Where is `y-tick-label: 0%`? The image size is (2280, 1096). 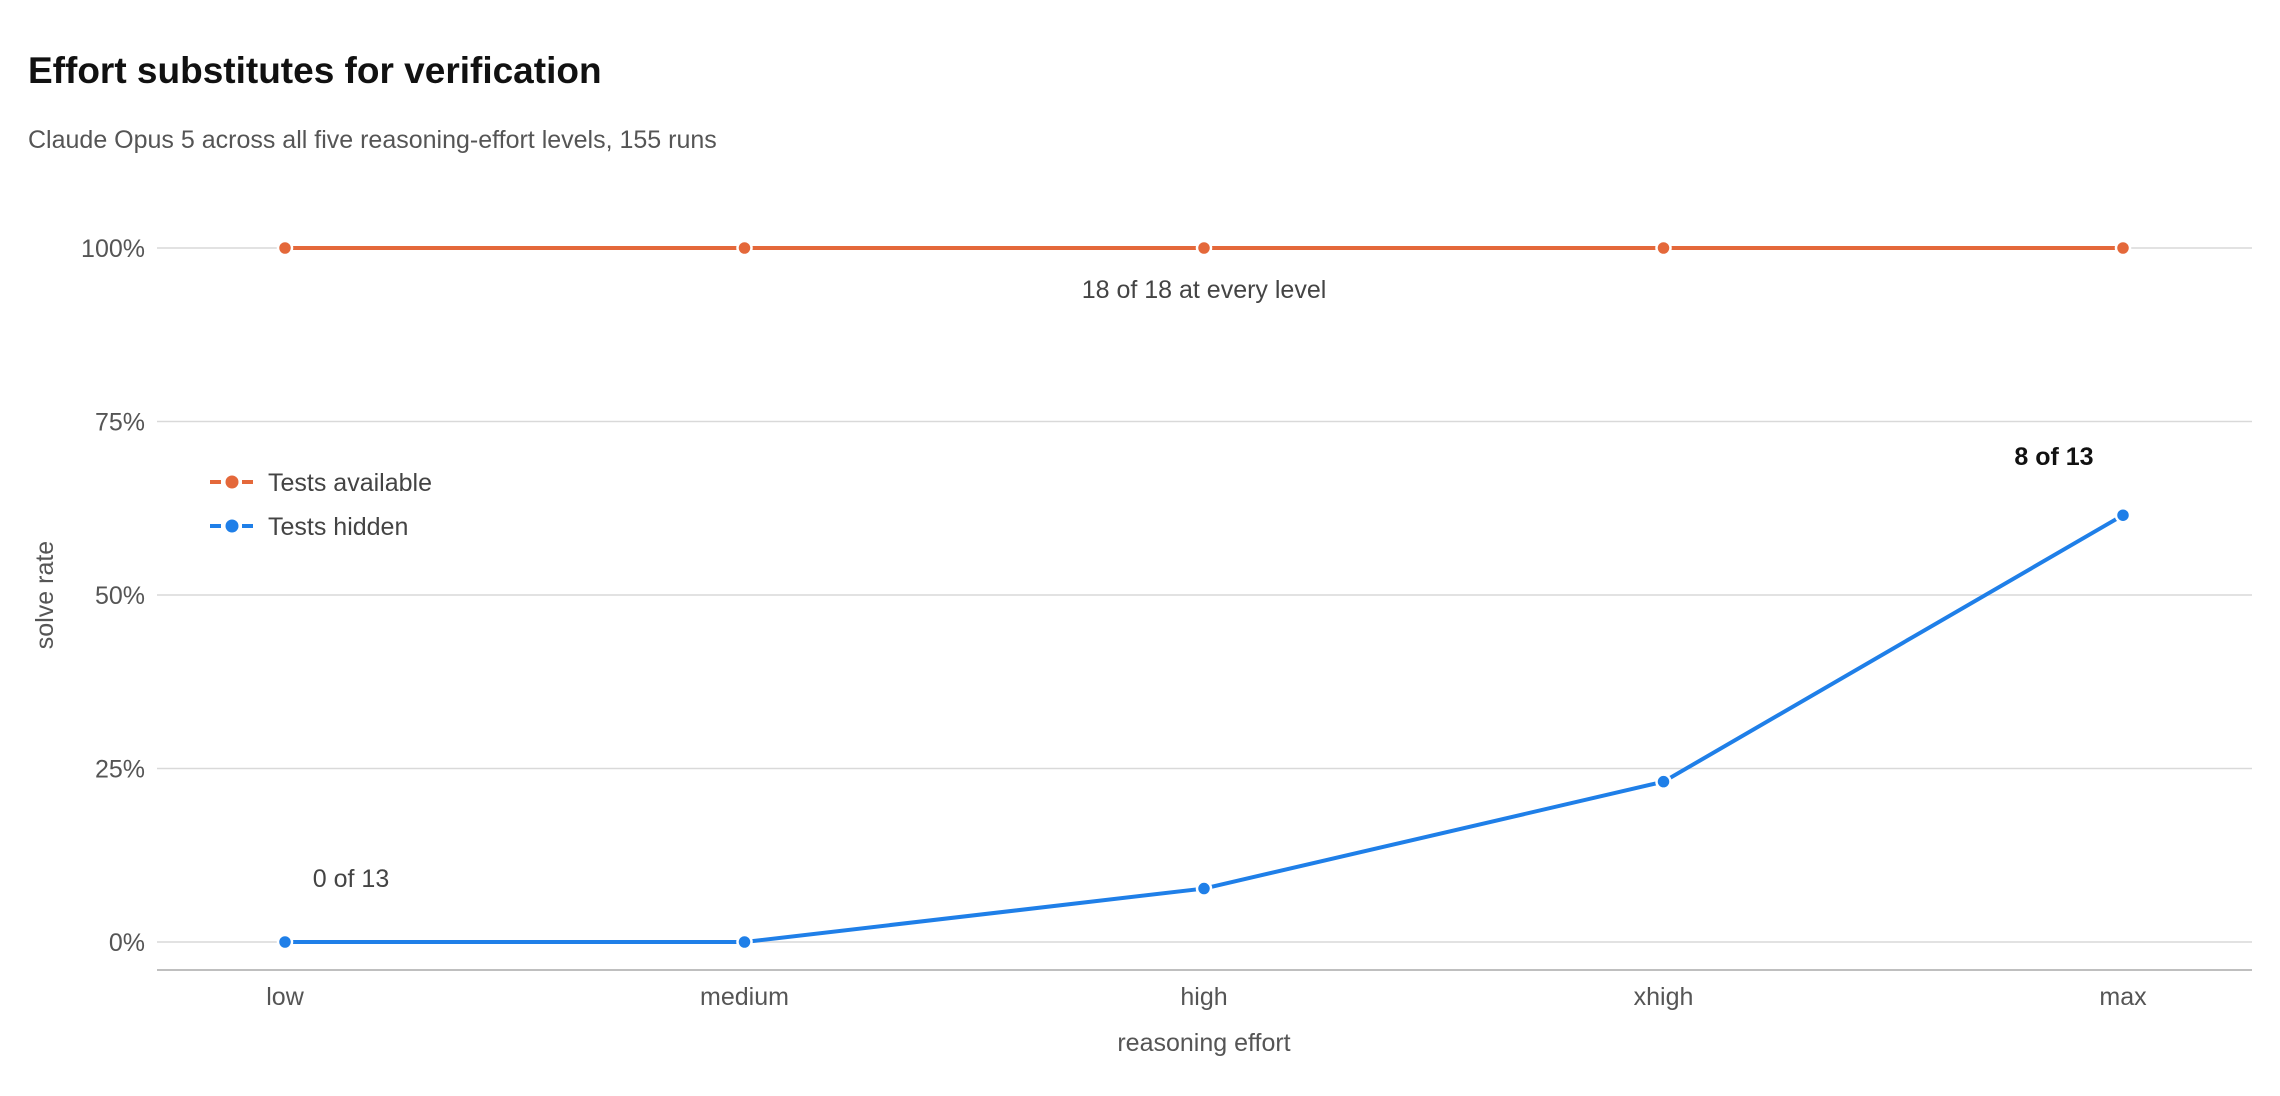
y-tick-label: 0% is located at coordinates (127, 943).